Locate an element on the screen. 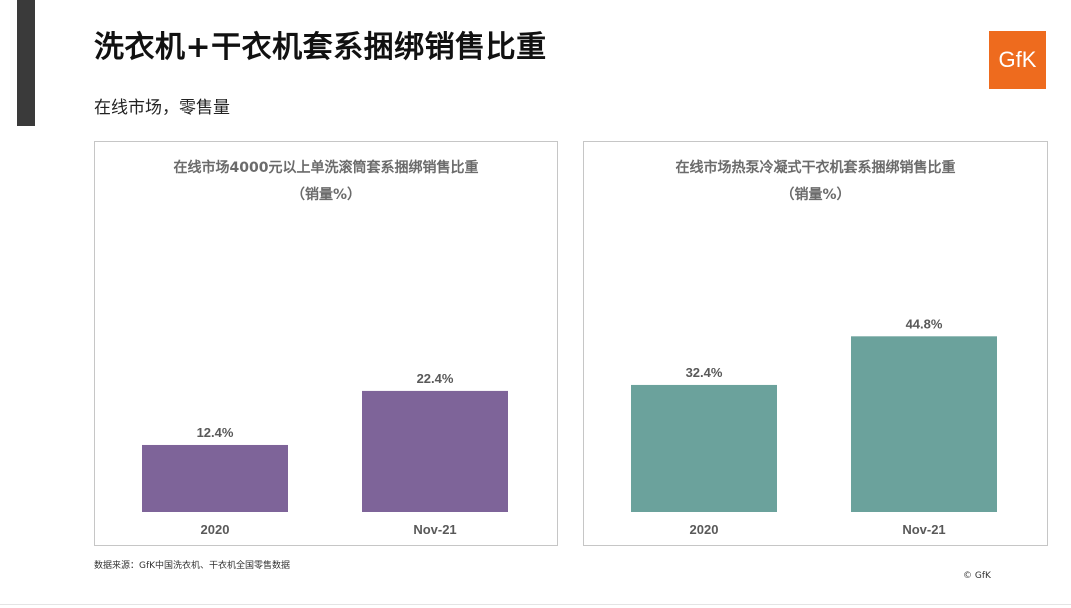 The height and width of the screenshot is (608, 1071). logo-text: GfK is located at coordinates (1017, 59).